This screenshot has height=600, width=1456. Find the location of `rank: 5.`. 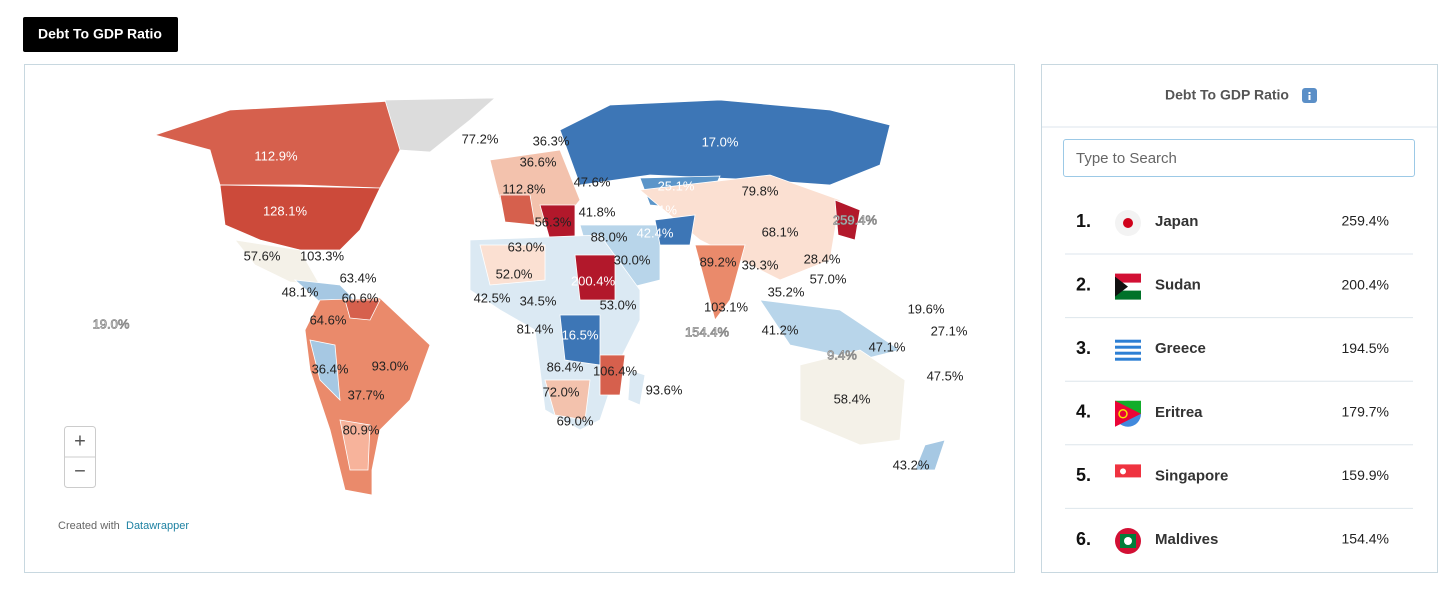

rank: 5. is located at coordinates (1083, 475).